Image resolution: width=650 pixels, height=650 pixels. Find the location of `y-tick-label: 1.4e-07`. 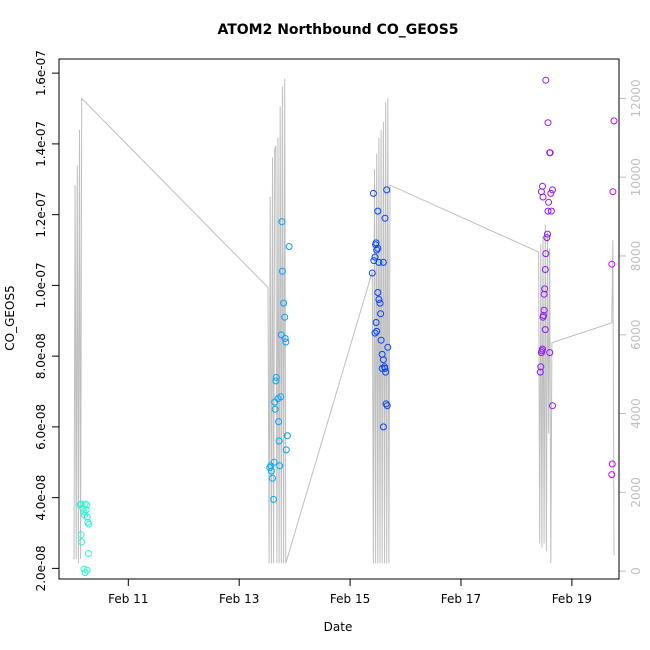

y-tick-label: 1.4e-07 is located at coordinates (41, 144).